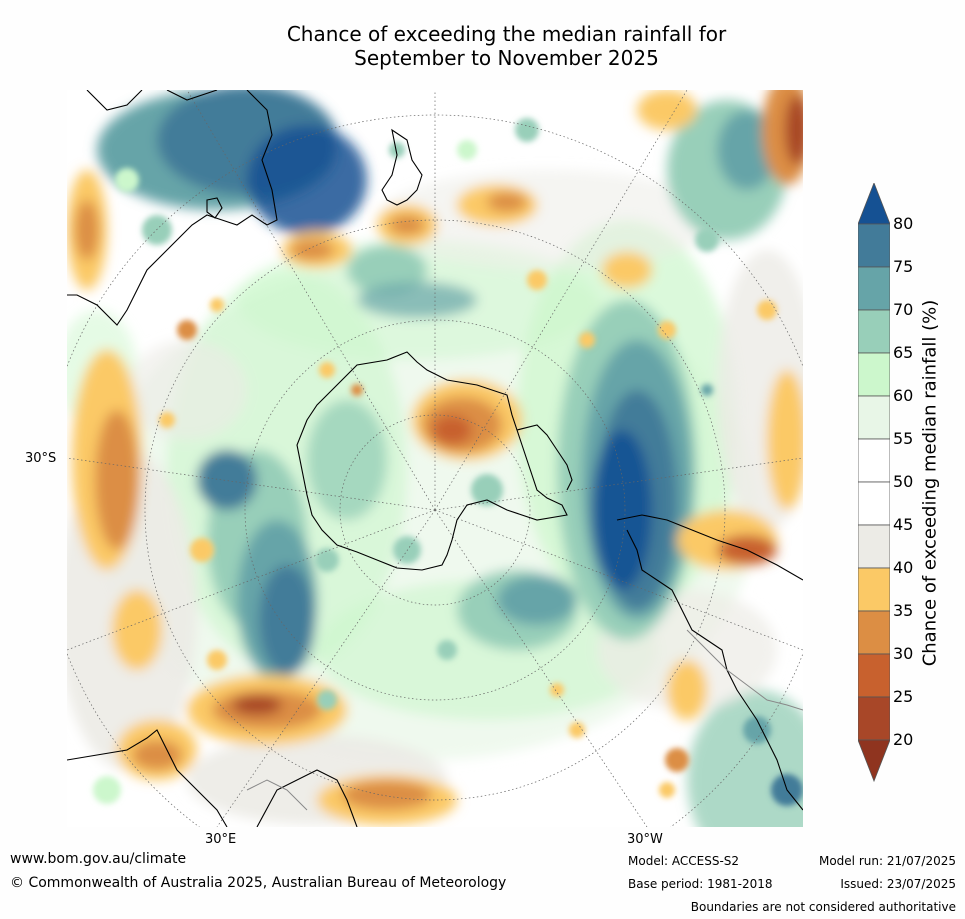 This screenshot has height=919, width=965. What do you see at coordinates (524, 720) in the screenshot?
I see `boundaries` at bounding box center [524, 720].